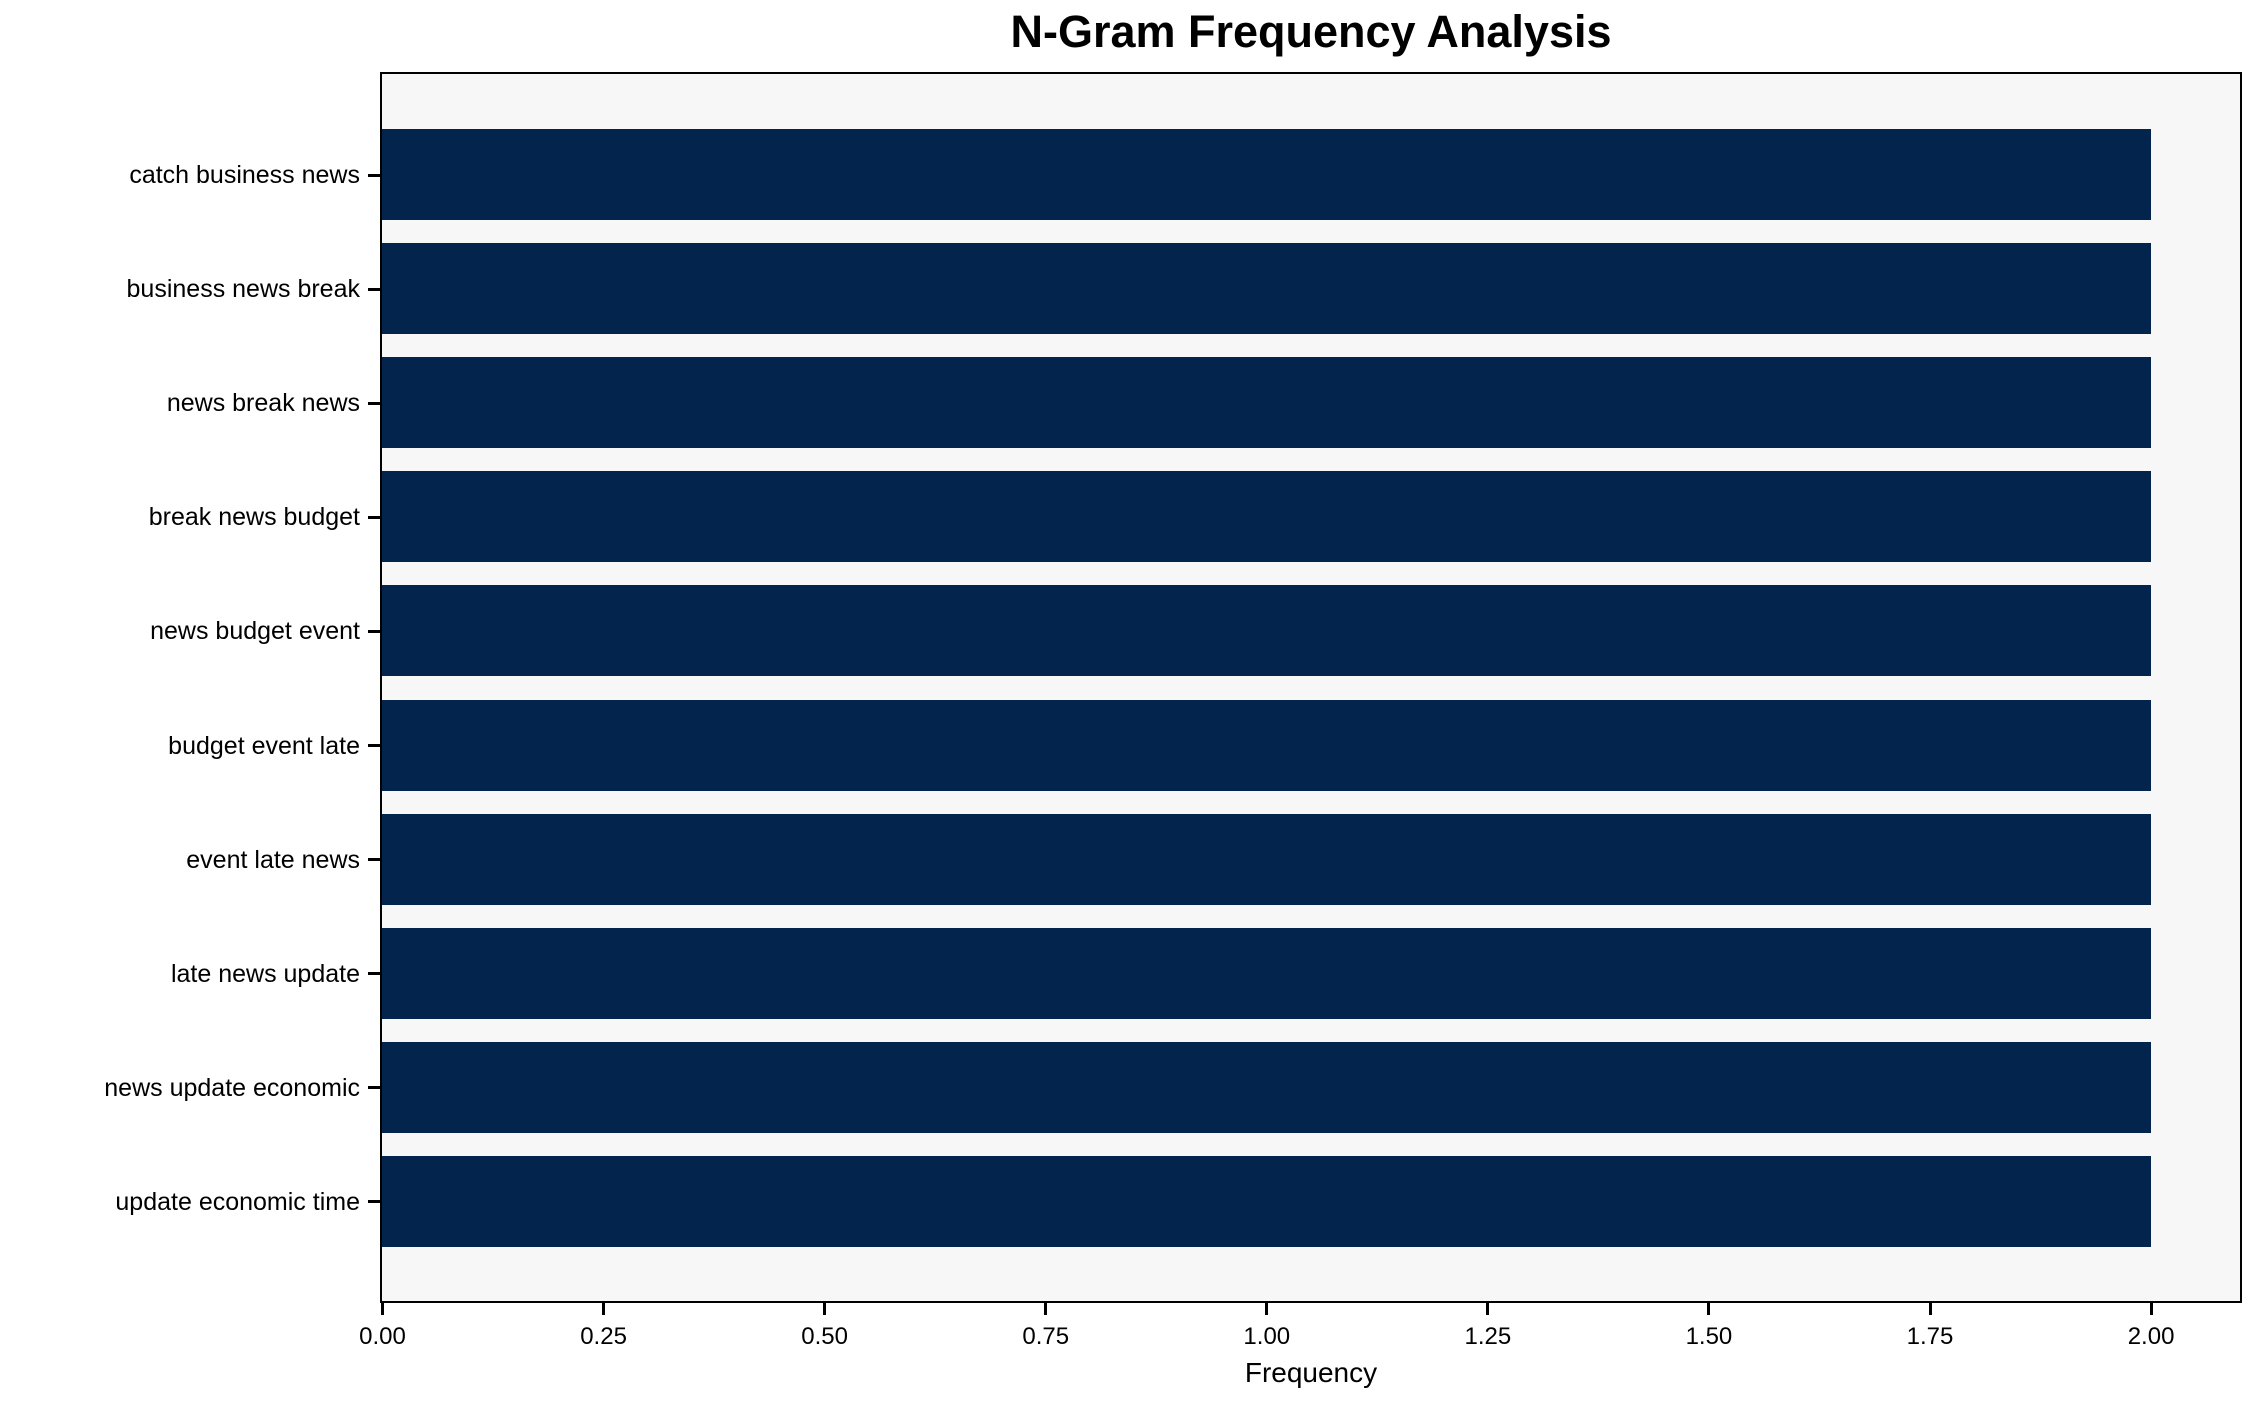 This screenshot has width=2260, height=1414. Describe the element at coordinates (1046, 1336) in the screenshot. I see `x-tick-label: 0.75` at that location.